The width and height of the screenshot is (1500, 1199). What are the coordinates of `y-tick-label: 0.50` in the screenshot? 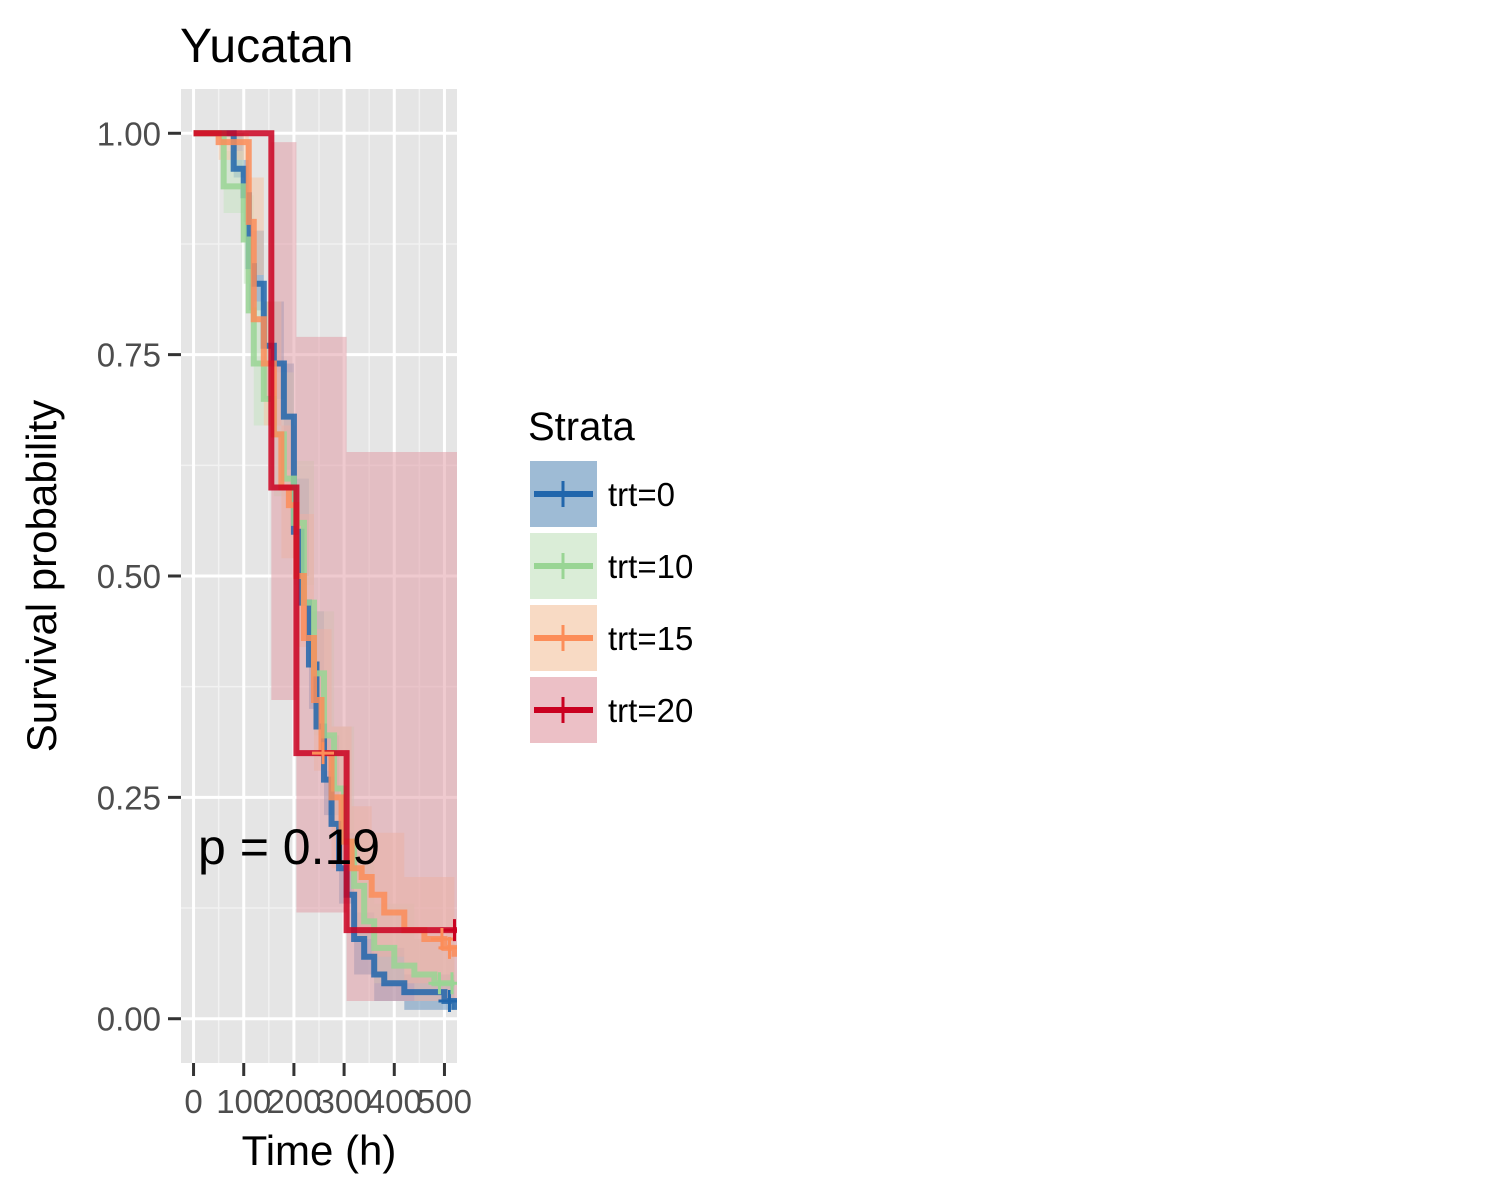 It's located at (129, 576).